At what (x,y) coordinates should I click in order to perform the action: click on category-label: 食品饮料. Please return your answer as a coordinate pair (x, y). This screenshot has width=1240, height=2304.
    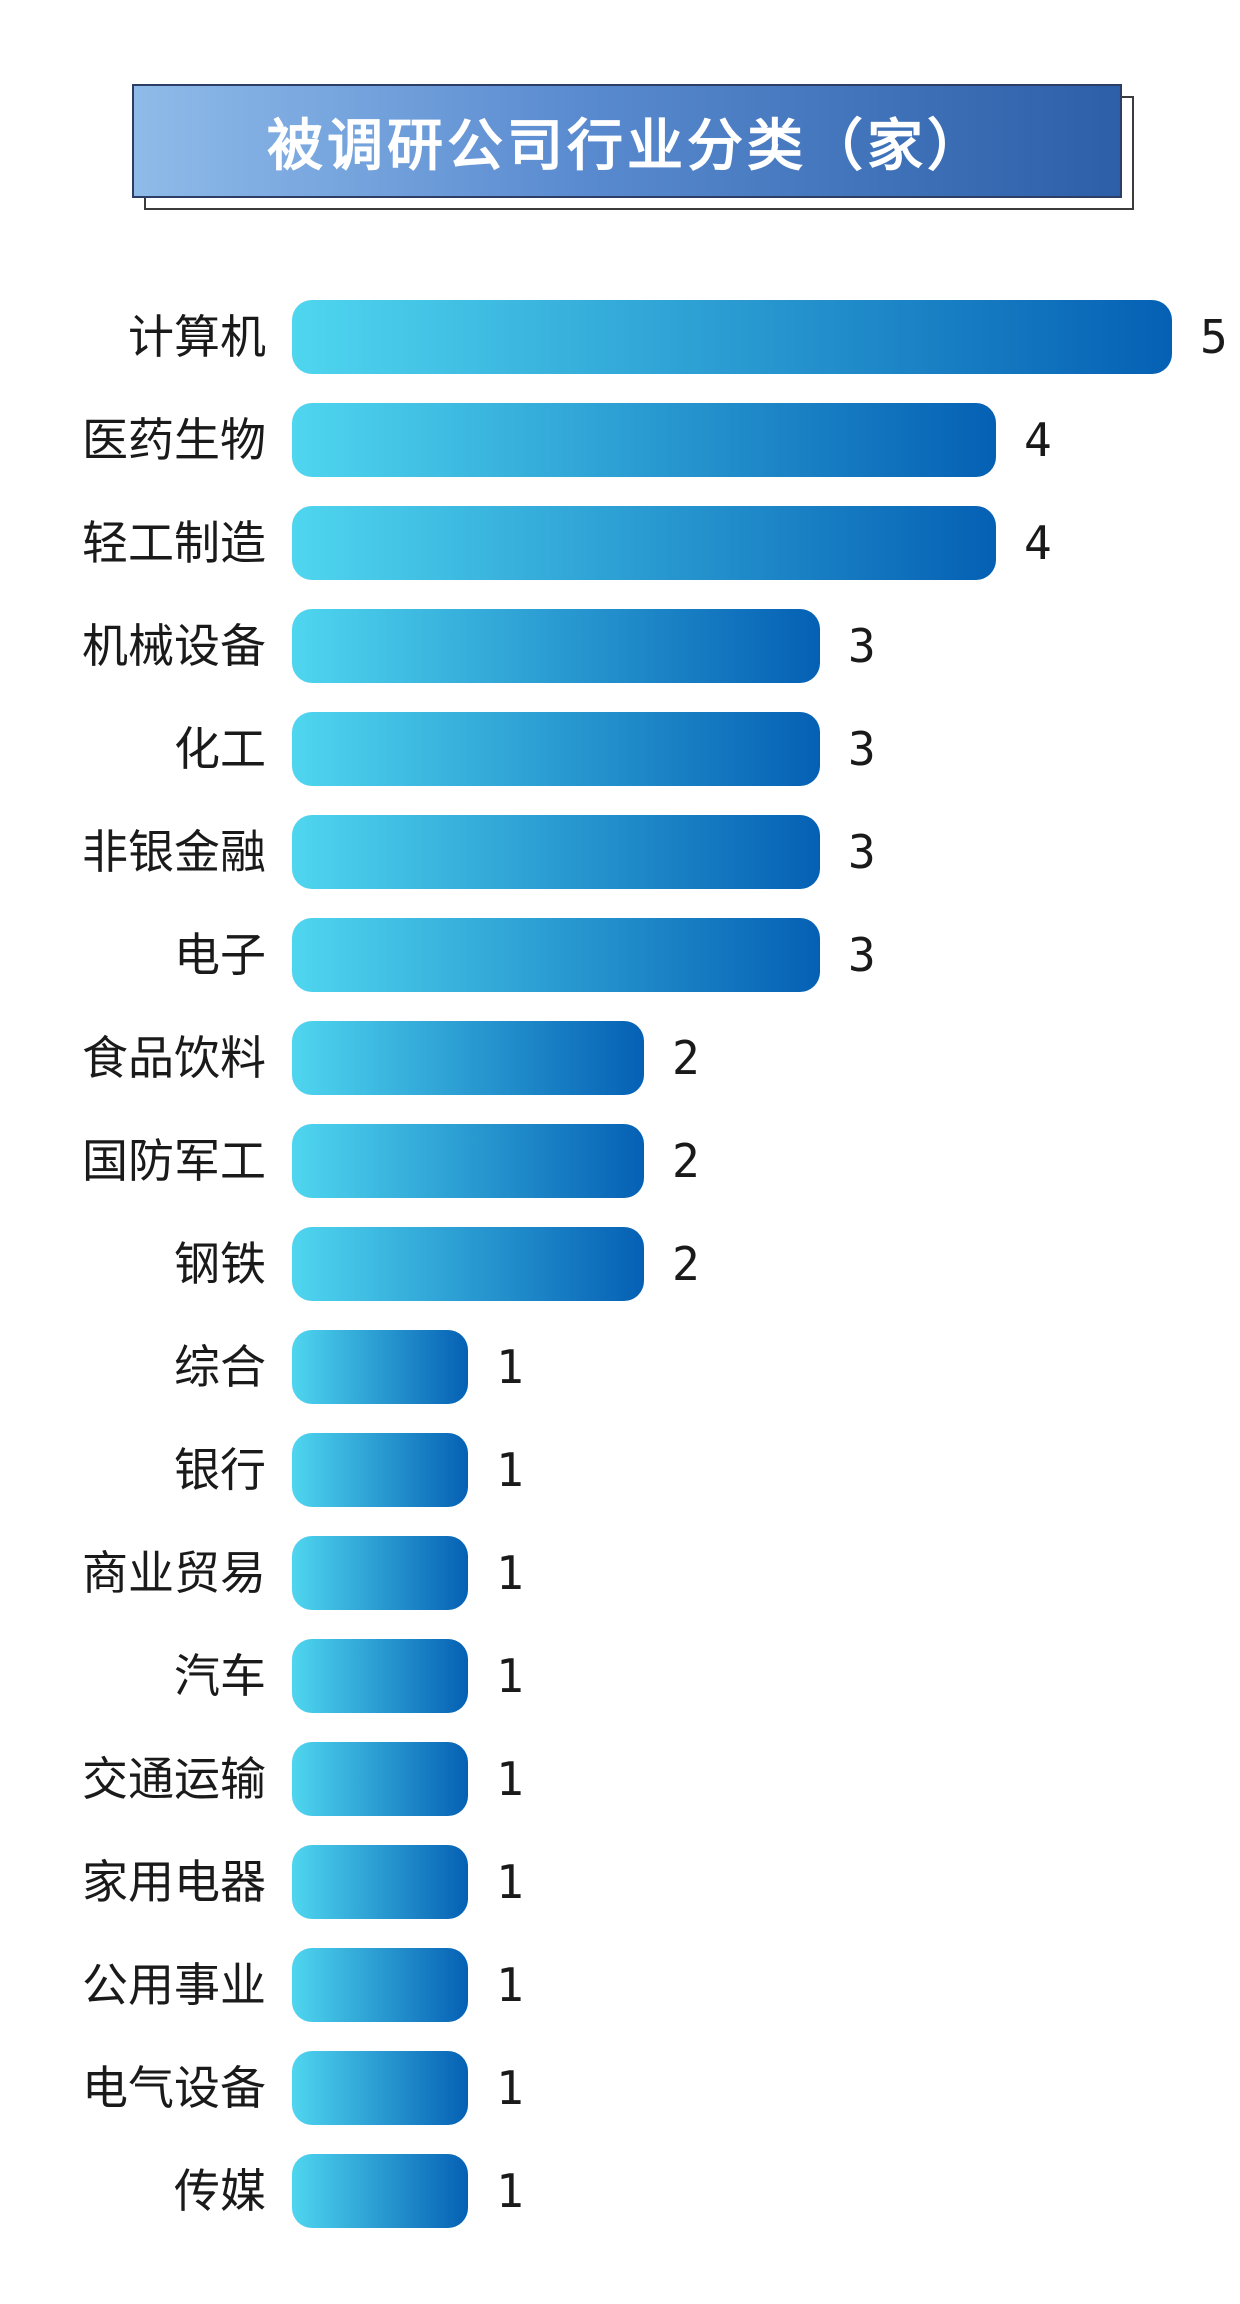
    Looking at the image, I should click on (174, 1058).